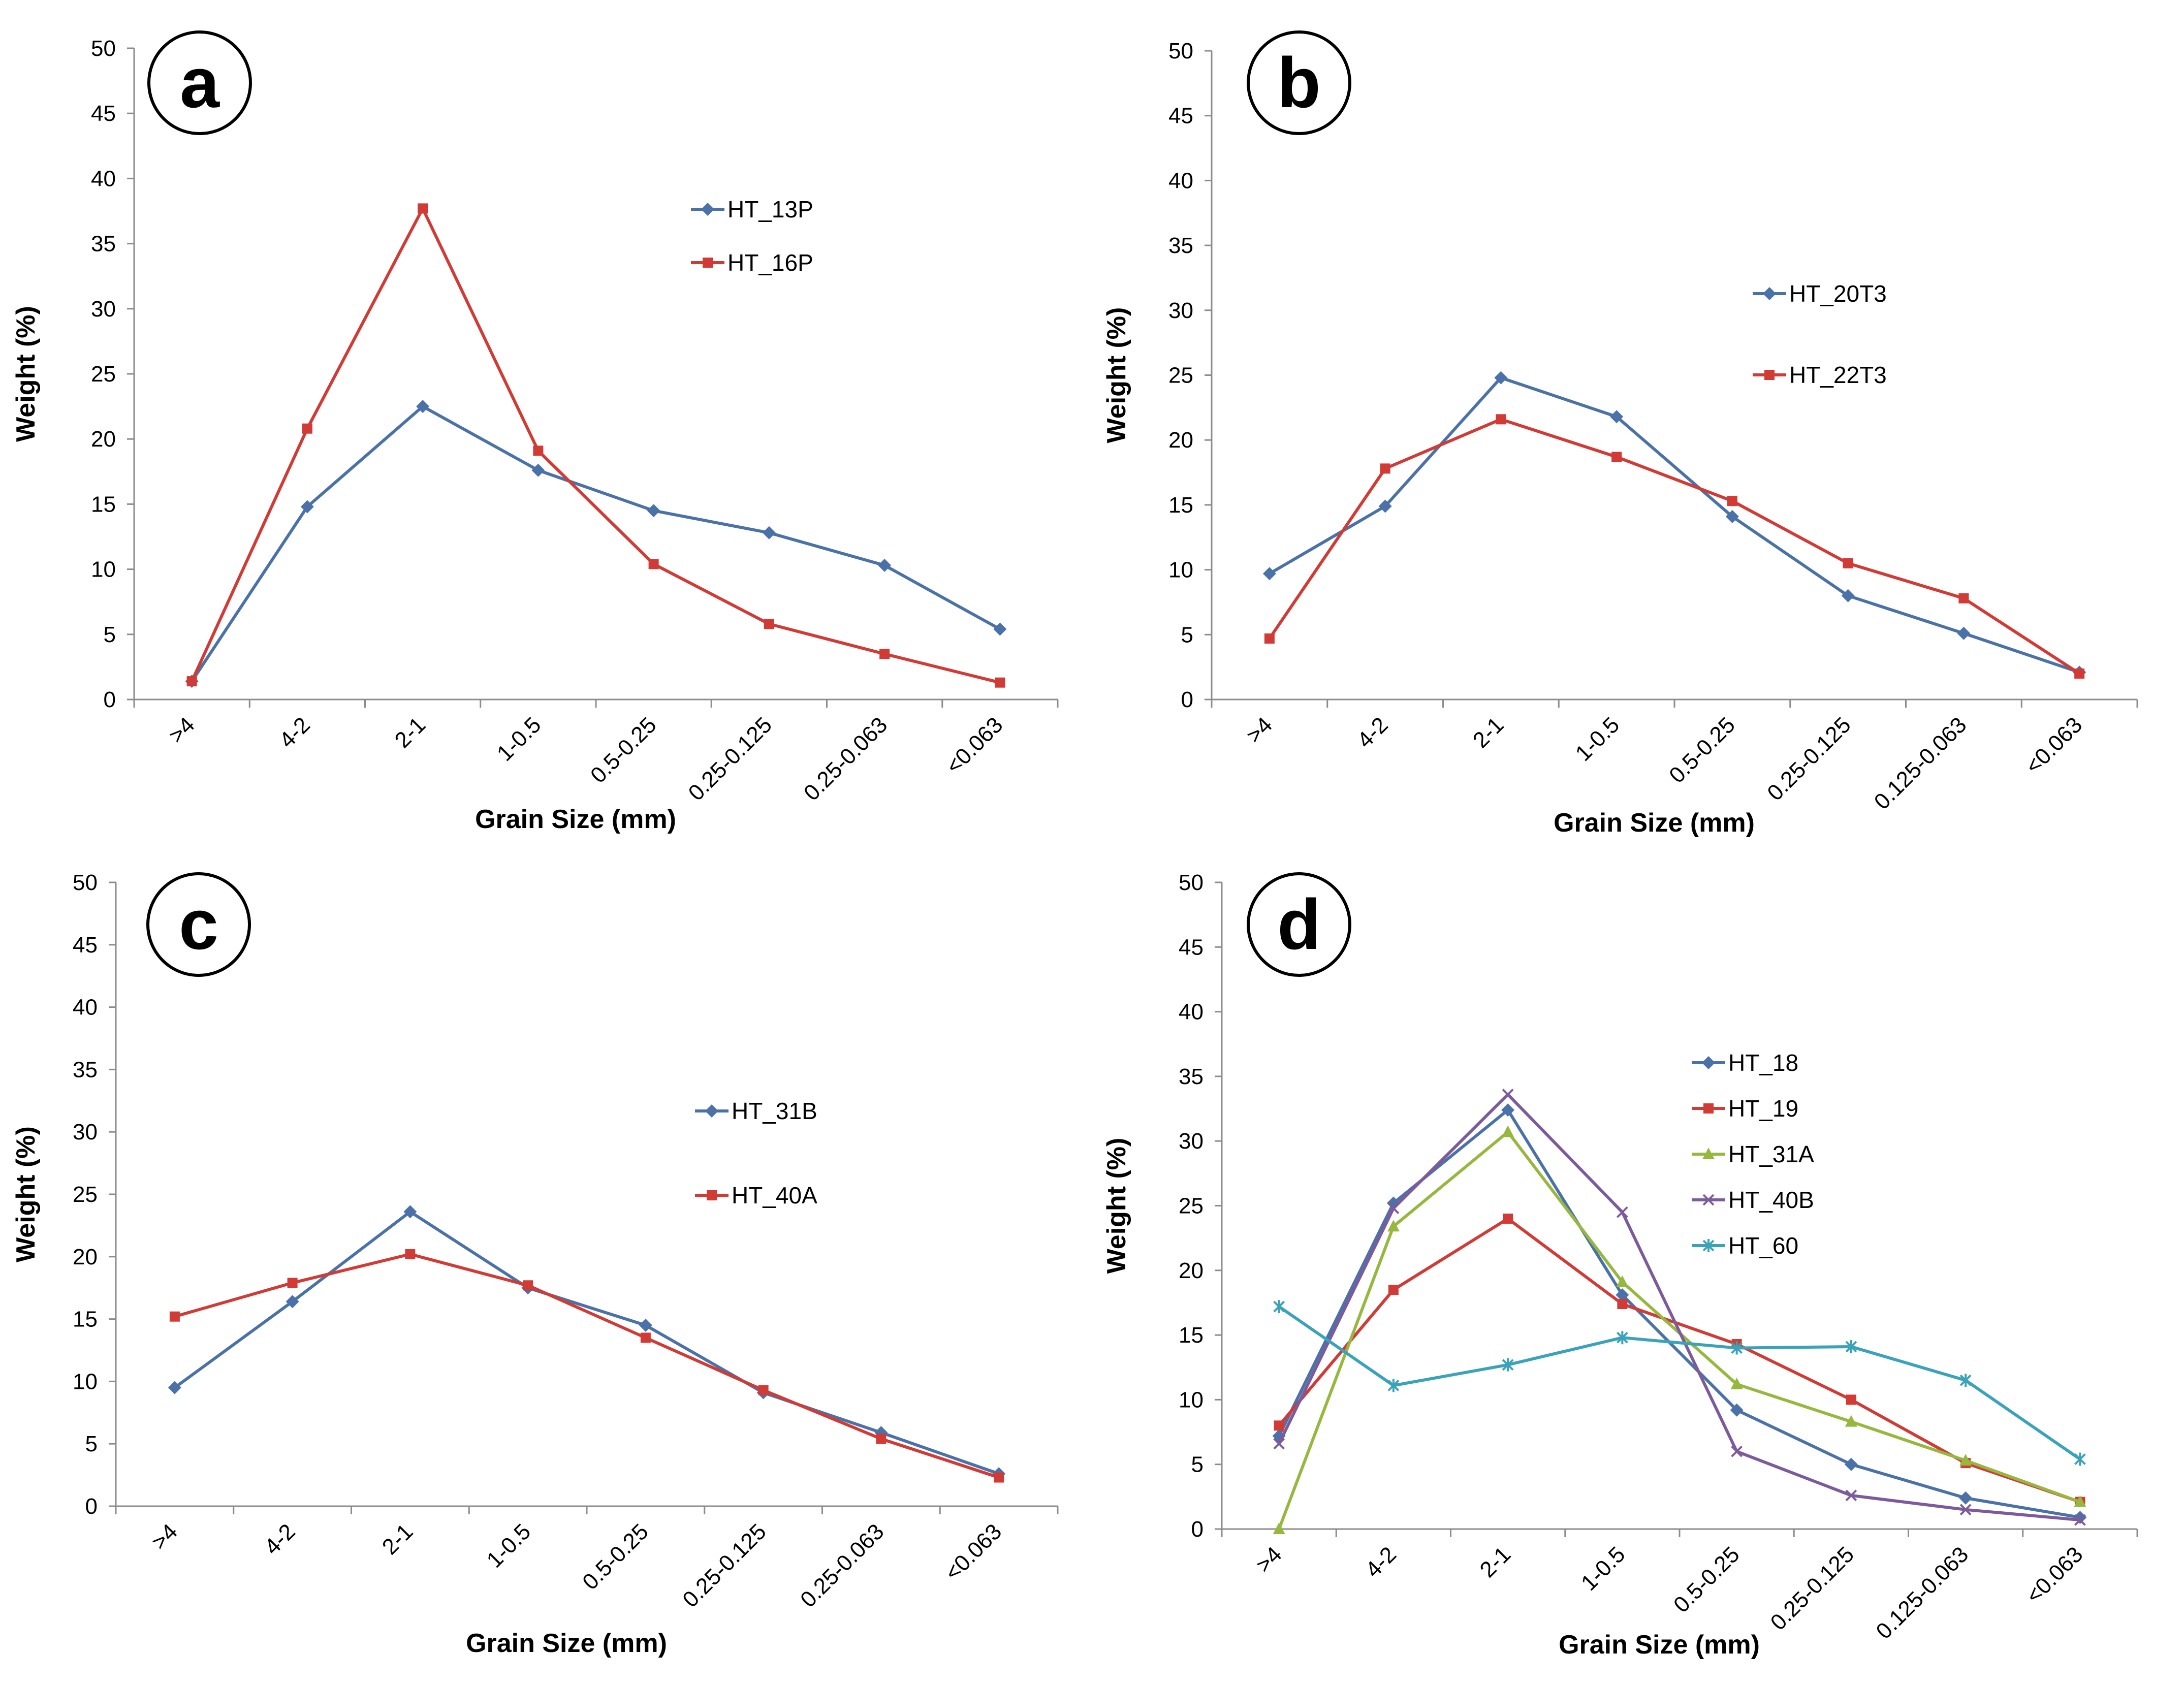 The width and height of the screenshot is (2184, 1685). I want to click on series-HT_22T3, so click(1674, 546).